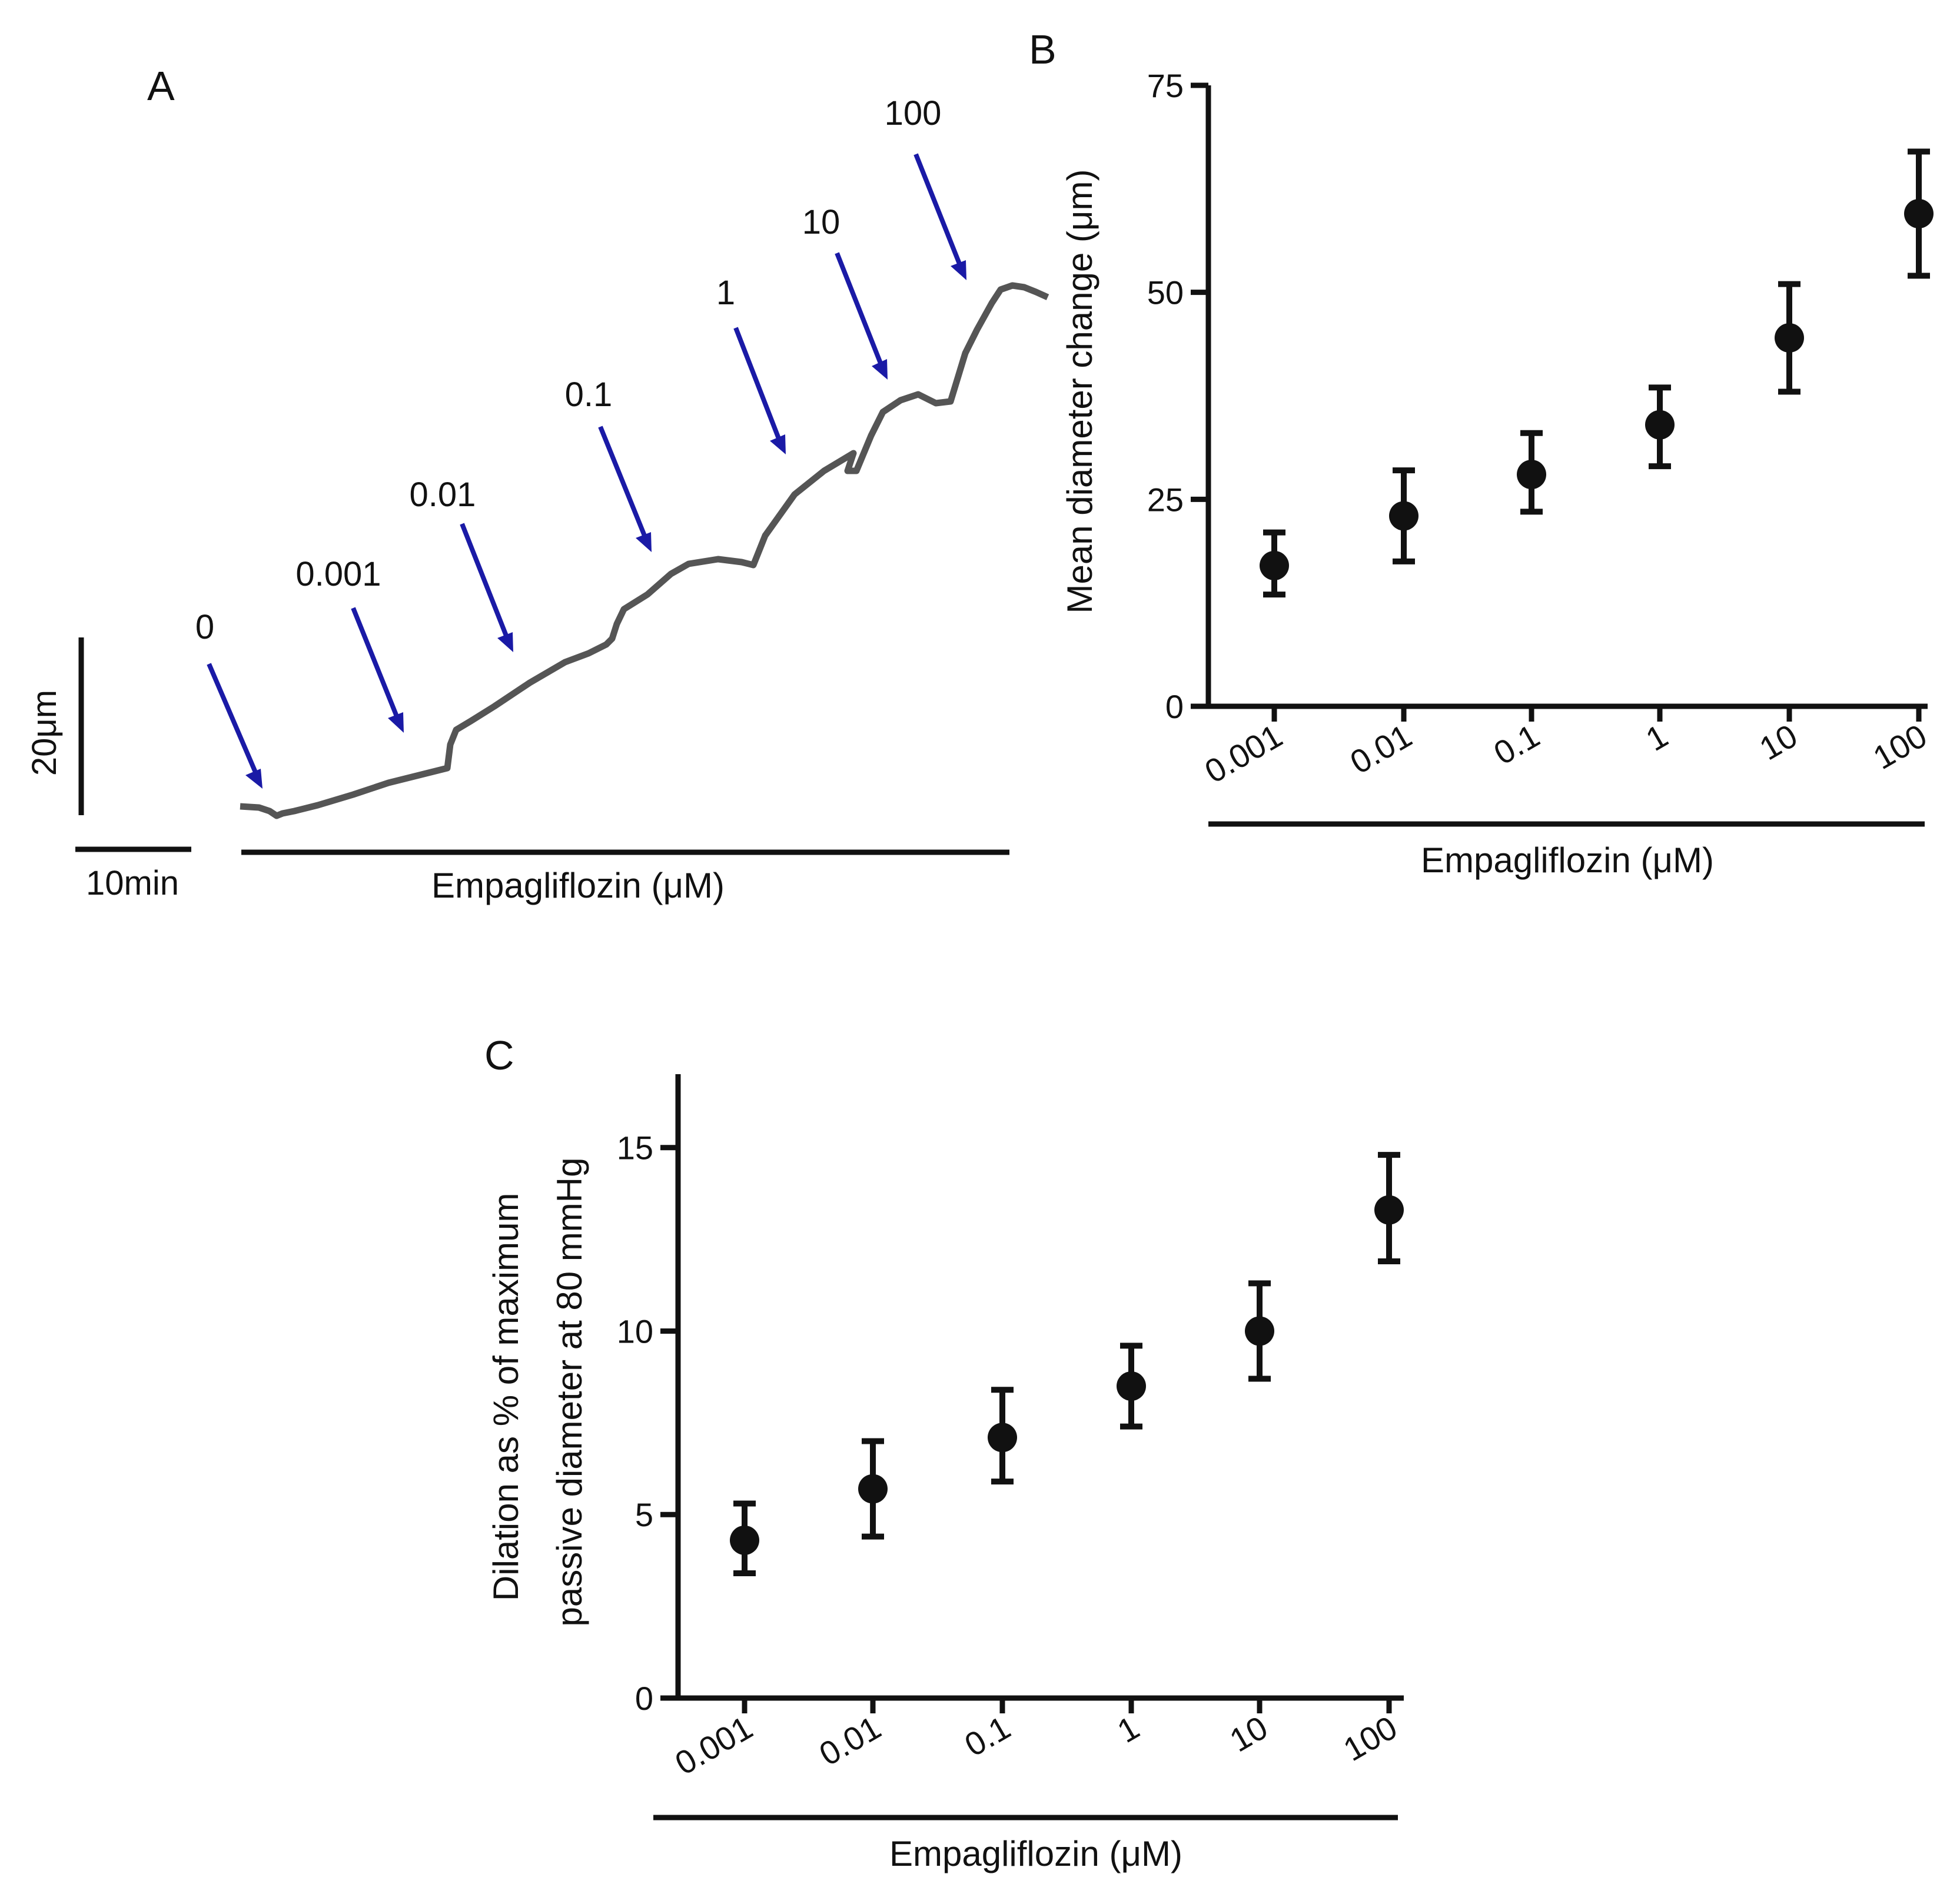 The width and height of the screenshot is (1960, 1897). I want to click on arrow-0.01, so click(484, 580).